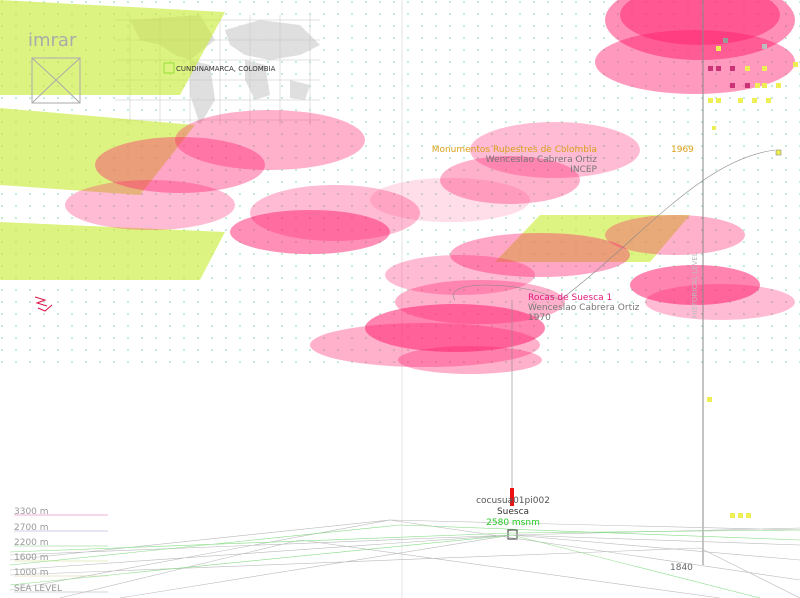 The height and width of the screenshot is (598, 800). I want to click on record-title: Monumentos Rupestres de Colombia, so click(514, 150).